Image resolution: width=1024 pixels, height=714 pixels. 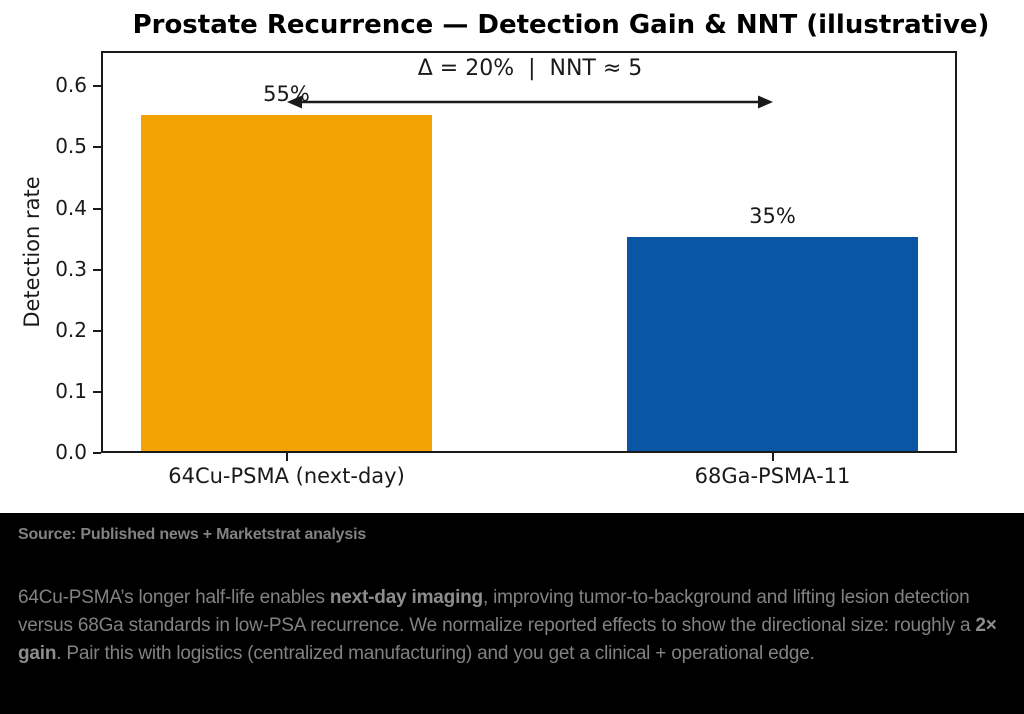 I want to click on x-category-label: 68Ga-PSMA-11, so click(x=772, y=476).